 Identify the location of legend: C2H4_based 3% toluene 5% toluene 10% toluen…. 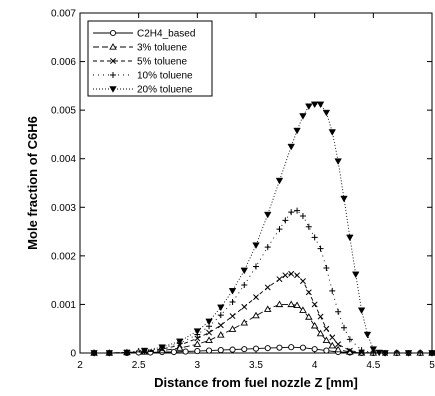
(150, 58).